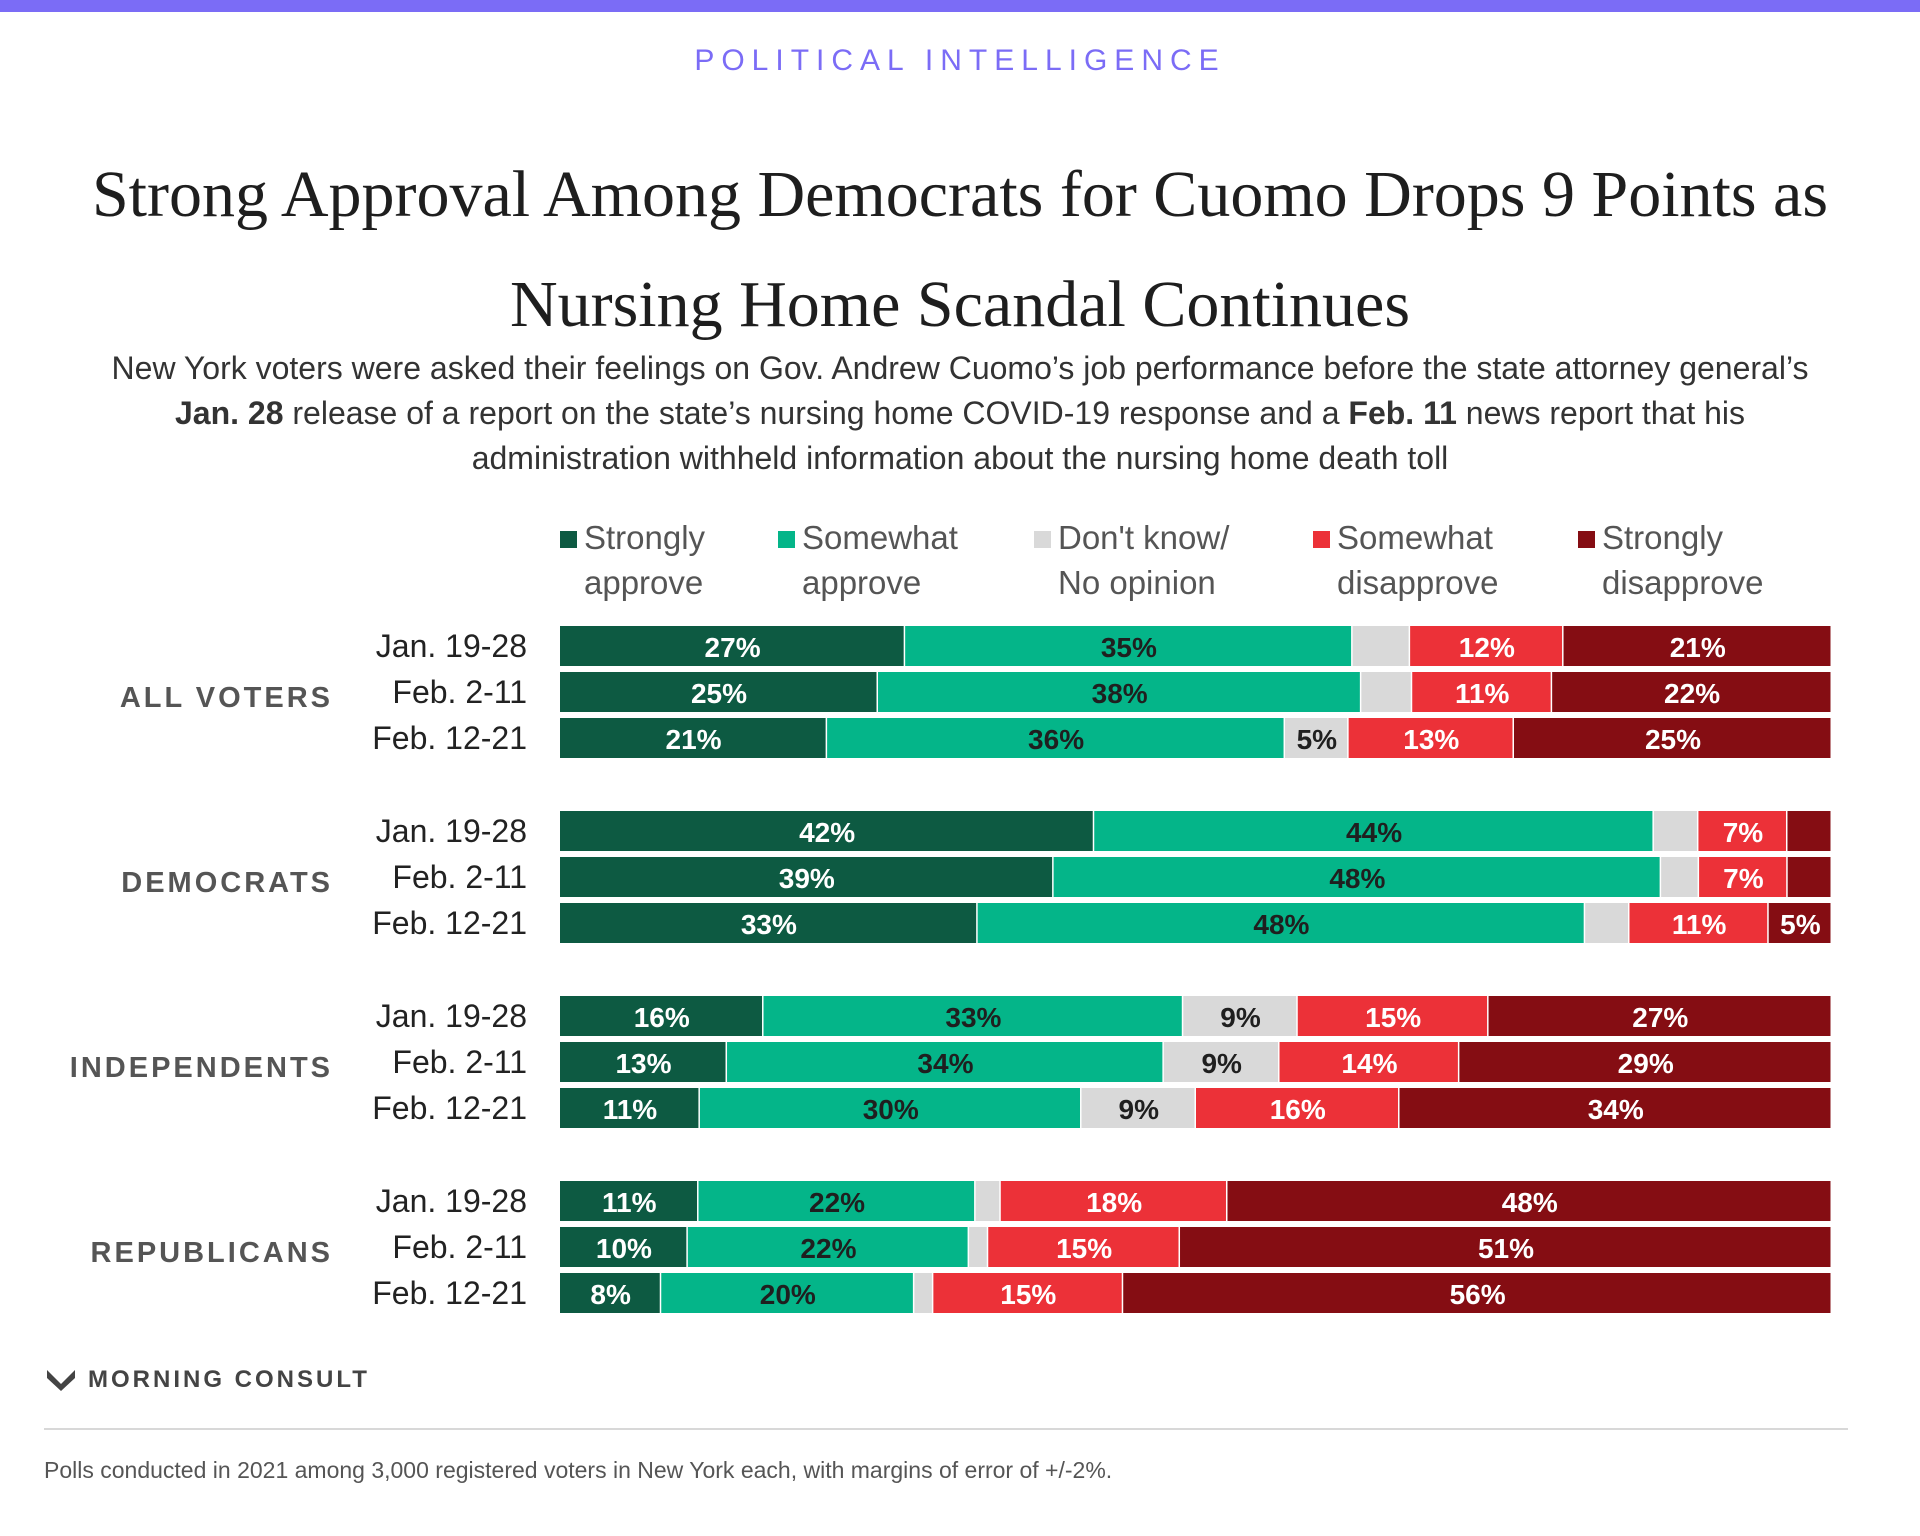  Describe the element at coordinates (880, 560) in the screenshot. I see `legend-label-somewhat-approve: Somewhat approve` at that location.